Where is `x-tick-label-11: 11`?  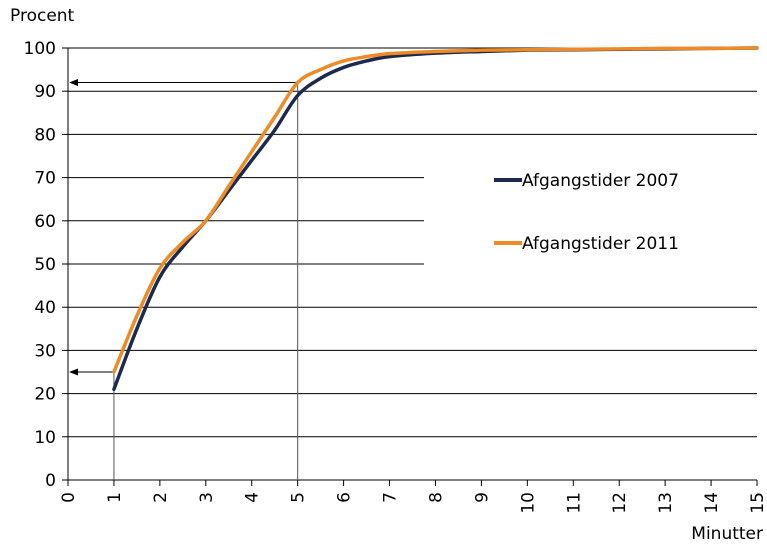 x-tick-label-11: 11 is located at coordinates (574, 503).